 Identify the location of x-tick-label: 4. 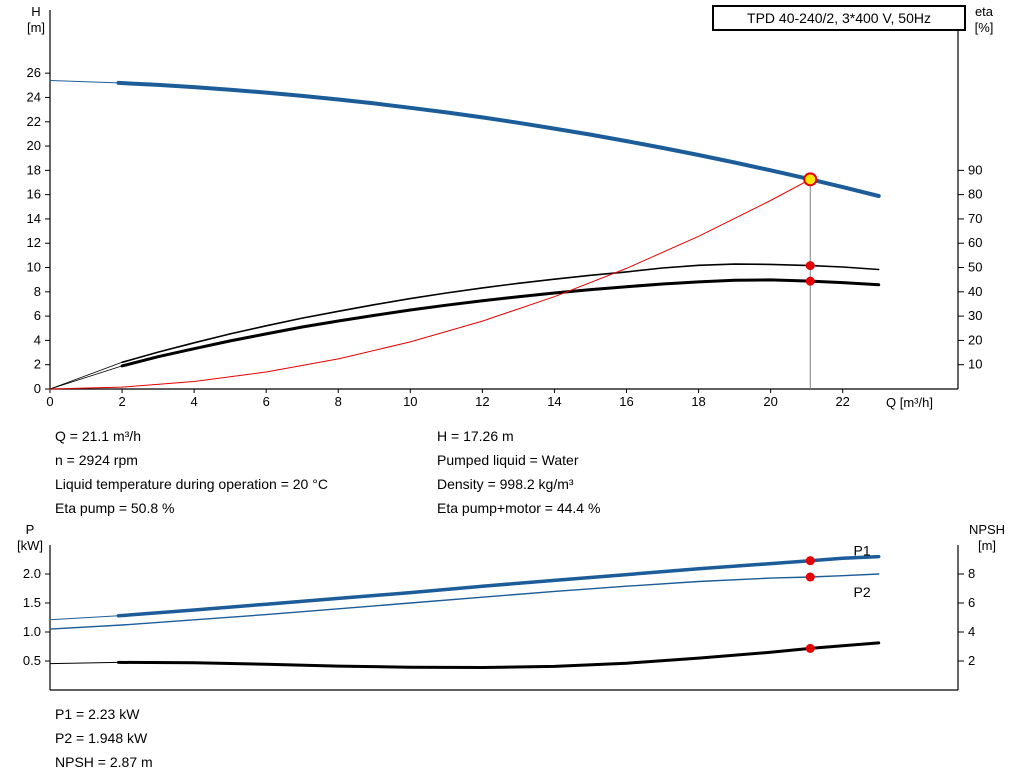
(194, 401).